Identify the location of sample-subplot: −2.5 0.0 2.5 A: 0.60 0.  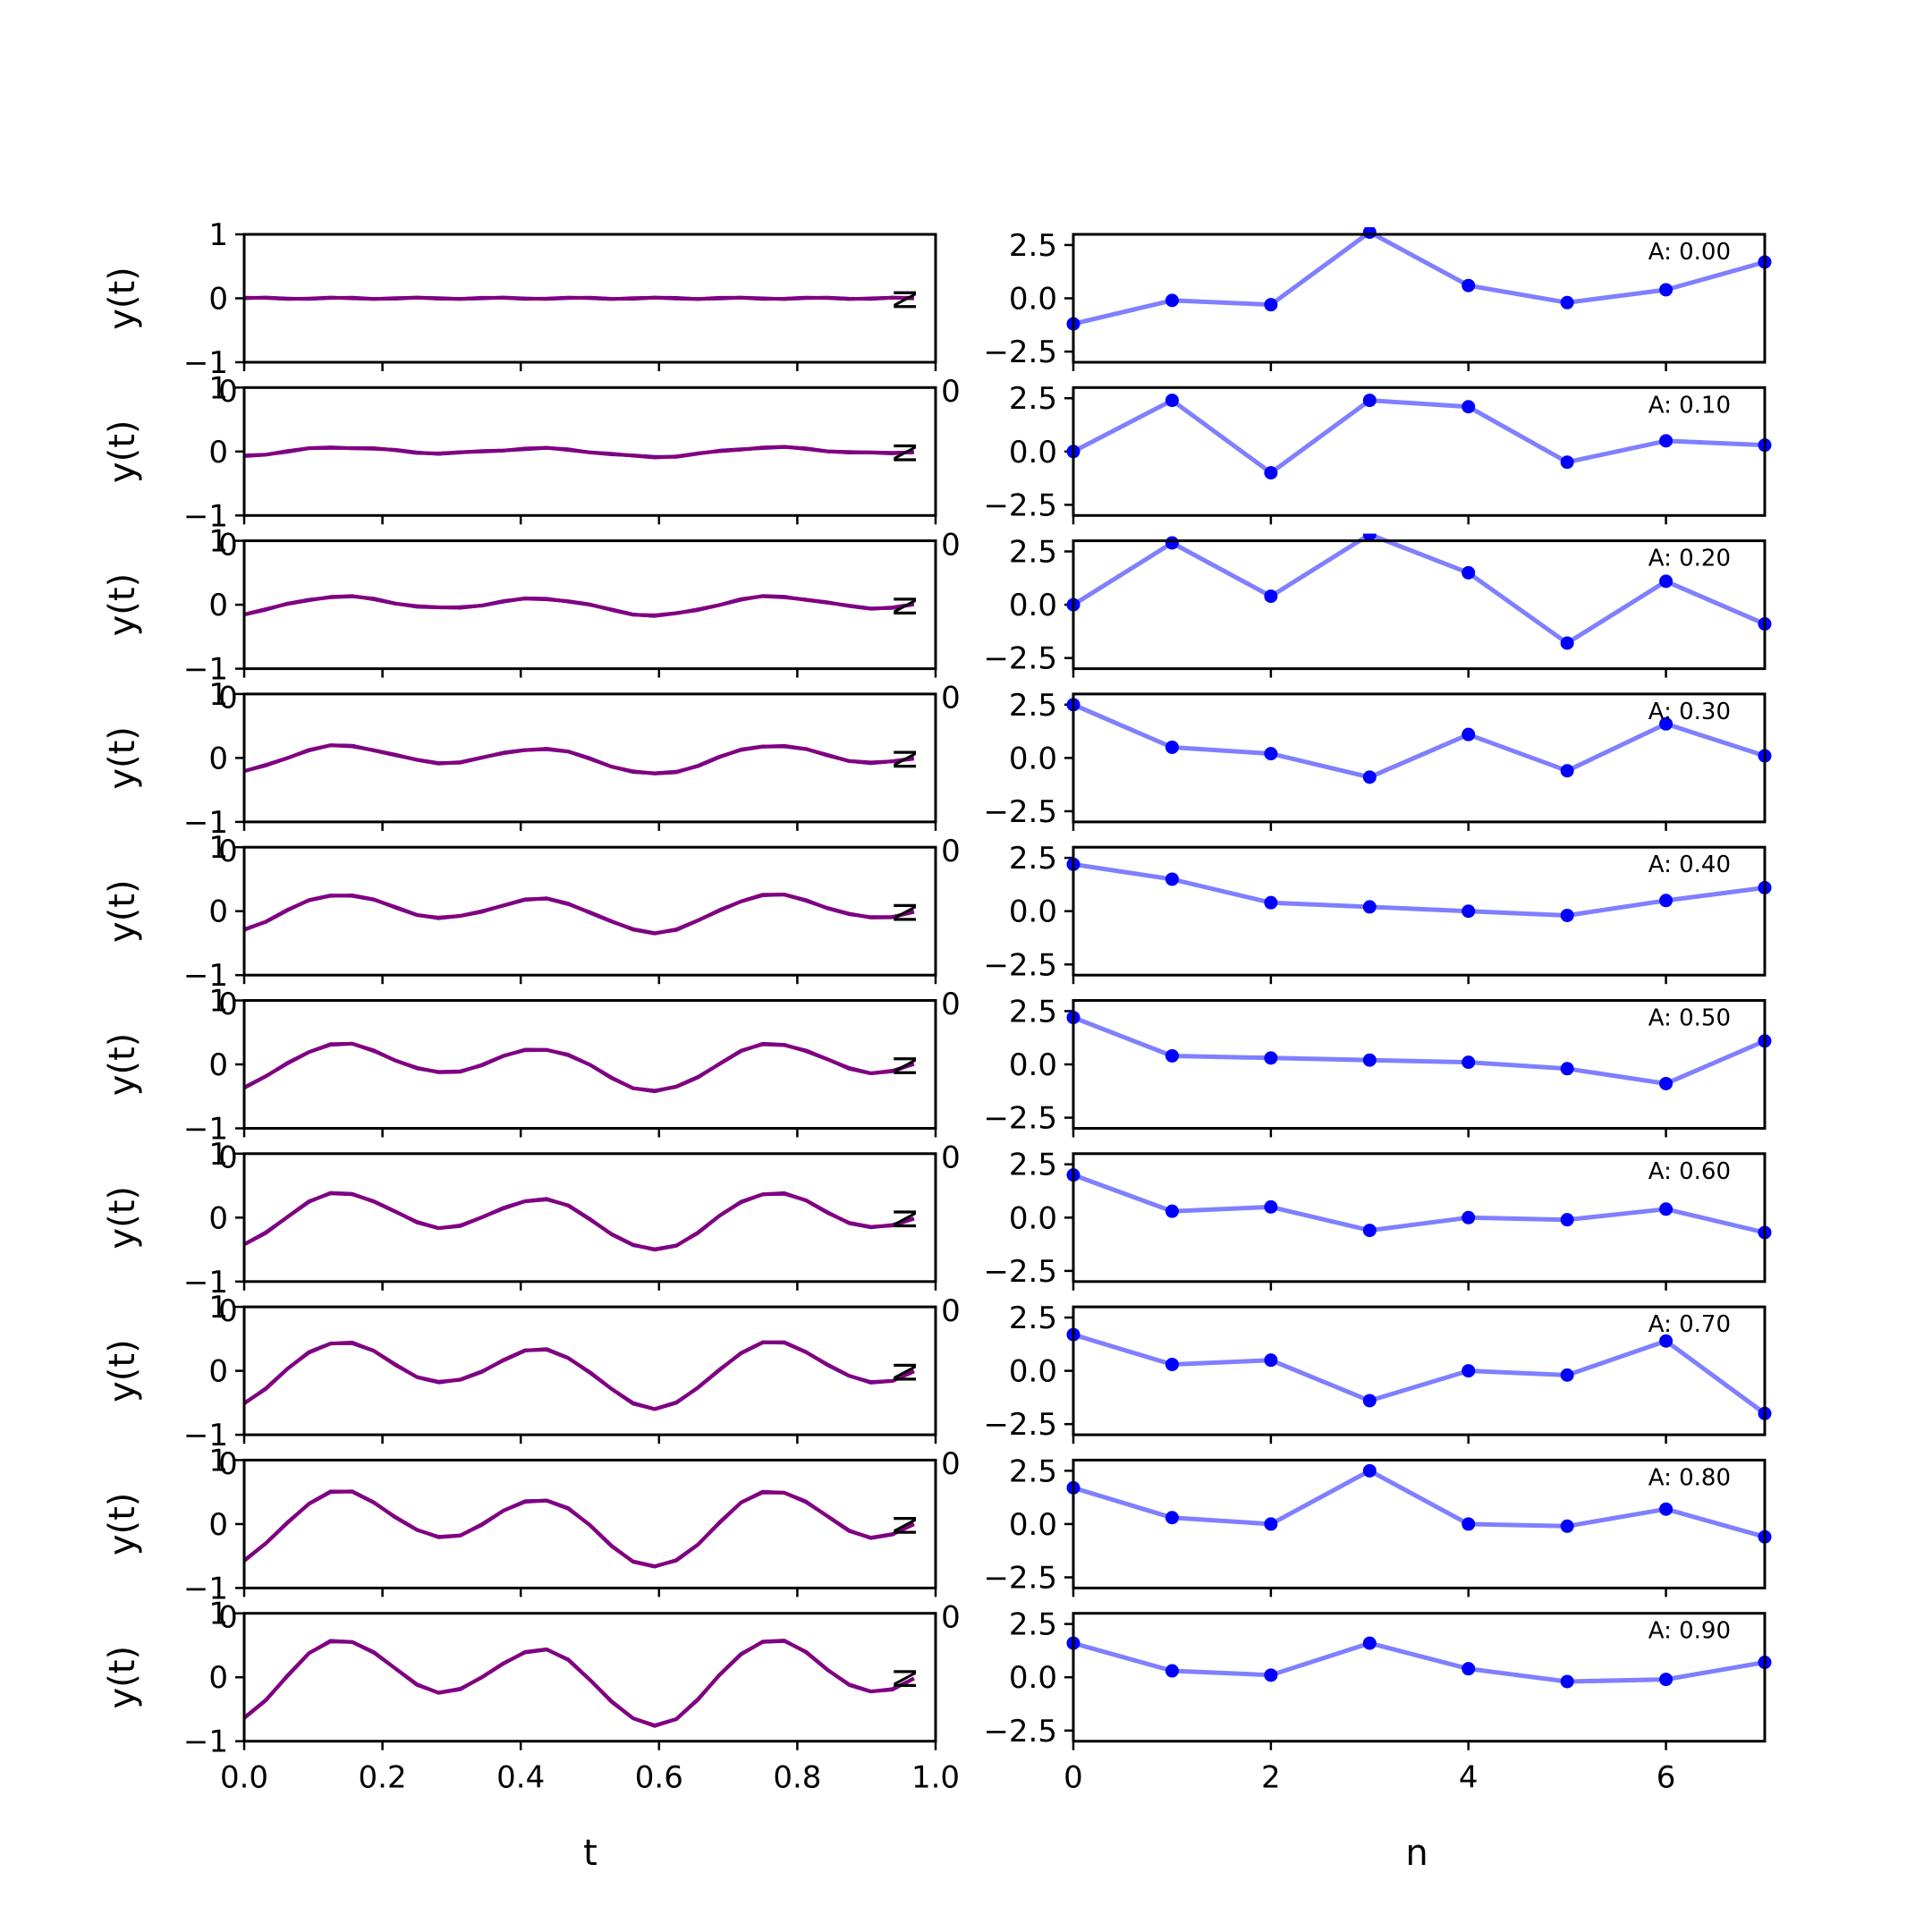
(1356, 1238).